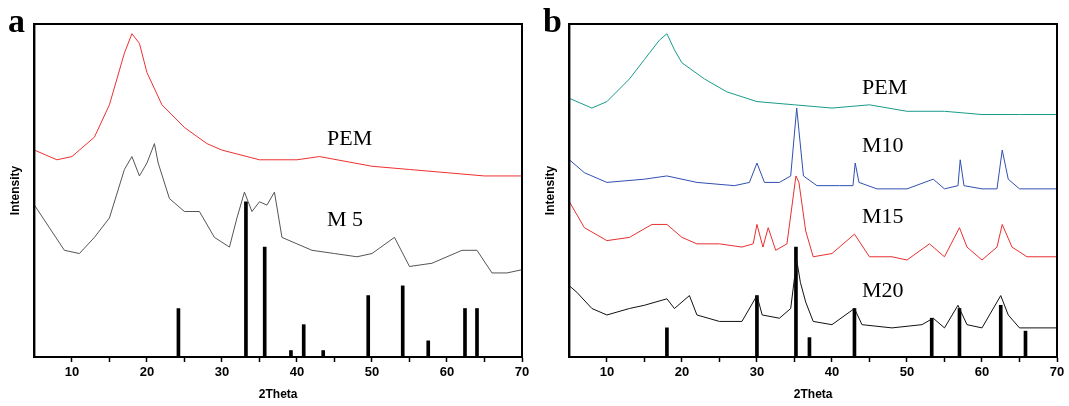  Describe the element at coordinates (552, 20) in the screenshot. I see `chart-title: b` at that location.